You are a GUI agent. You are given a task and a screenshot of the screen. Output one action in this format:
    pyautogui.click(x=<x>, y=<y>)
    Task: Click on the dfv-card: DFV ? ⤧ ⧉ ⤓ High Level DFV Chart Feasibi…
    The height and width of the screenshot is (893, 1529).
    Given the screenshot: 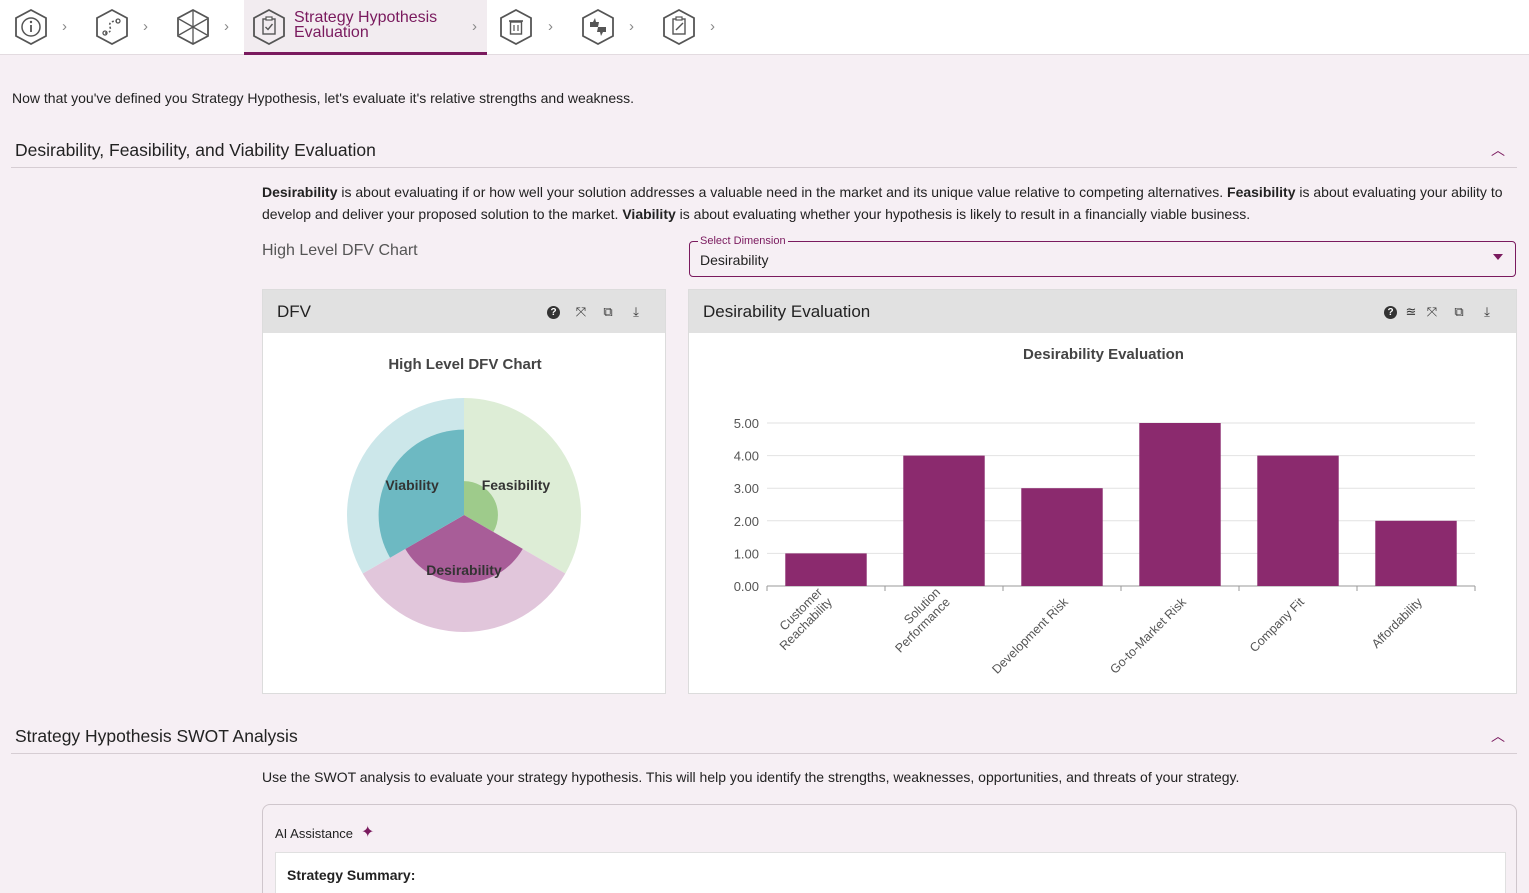 What is the action you would take?
    pyautogui.click(x=464, y=491)
    